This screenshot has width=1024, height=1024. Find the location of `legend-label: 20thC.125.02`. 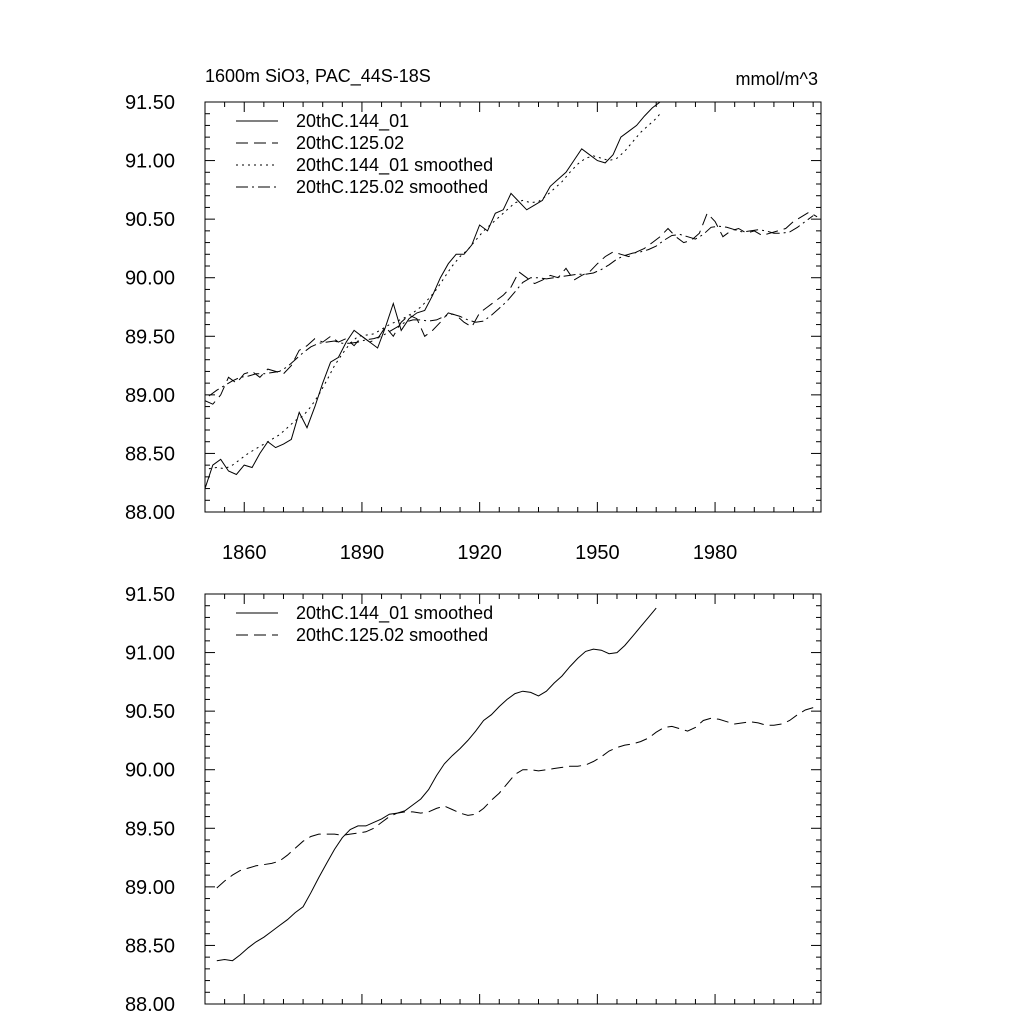

legend-label: 20thC.125.02 is located at coordinates (350, 143).